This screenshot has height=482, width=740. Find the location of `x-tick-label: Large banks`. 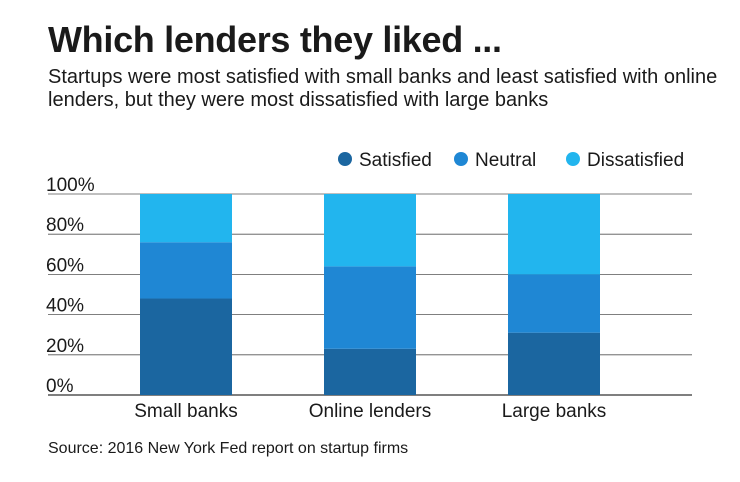

x-tick-label: Large banks is located at coordinates (554, 411).